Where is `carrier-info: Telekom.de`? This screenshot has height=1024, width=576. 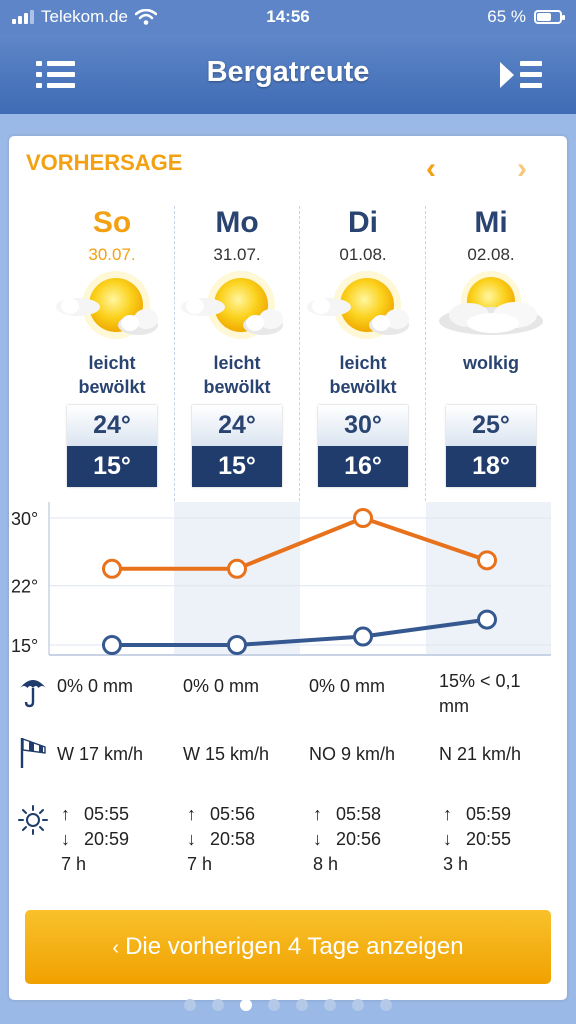 carrier-info: Telekom.de is located at coordinates (84, 17).